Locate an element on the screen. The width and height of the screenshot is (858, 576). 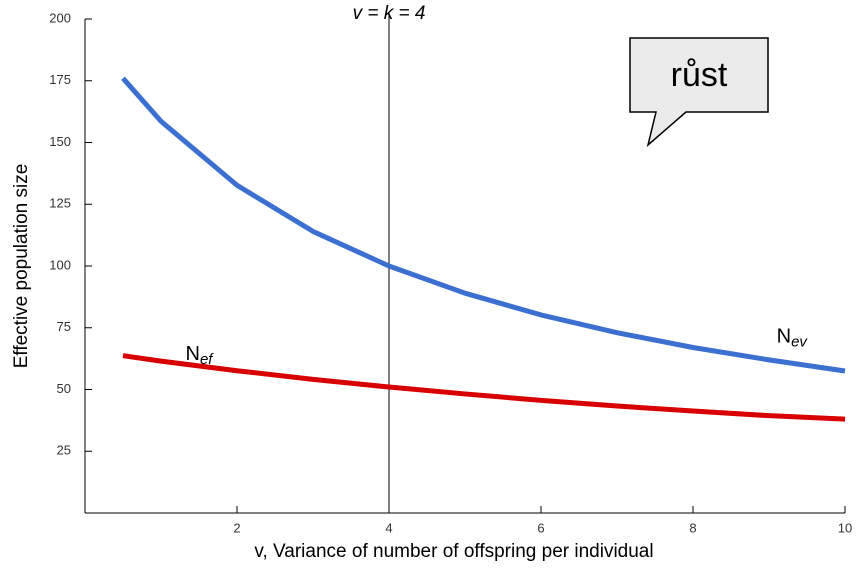
y-axis-label: Effective population size is located at coordinates (21, 266).